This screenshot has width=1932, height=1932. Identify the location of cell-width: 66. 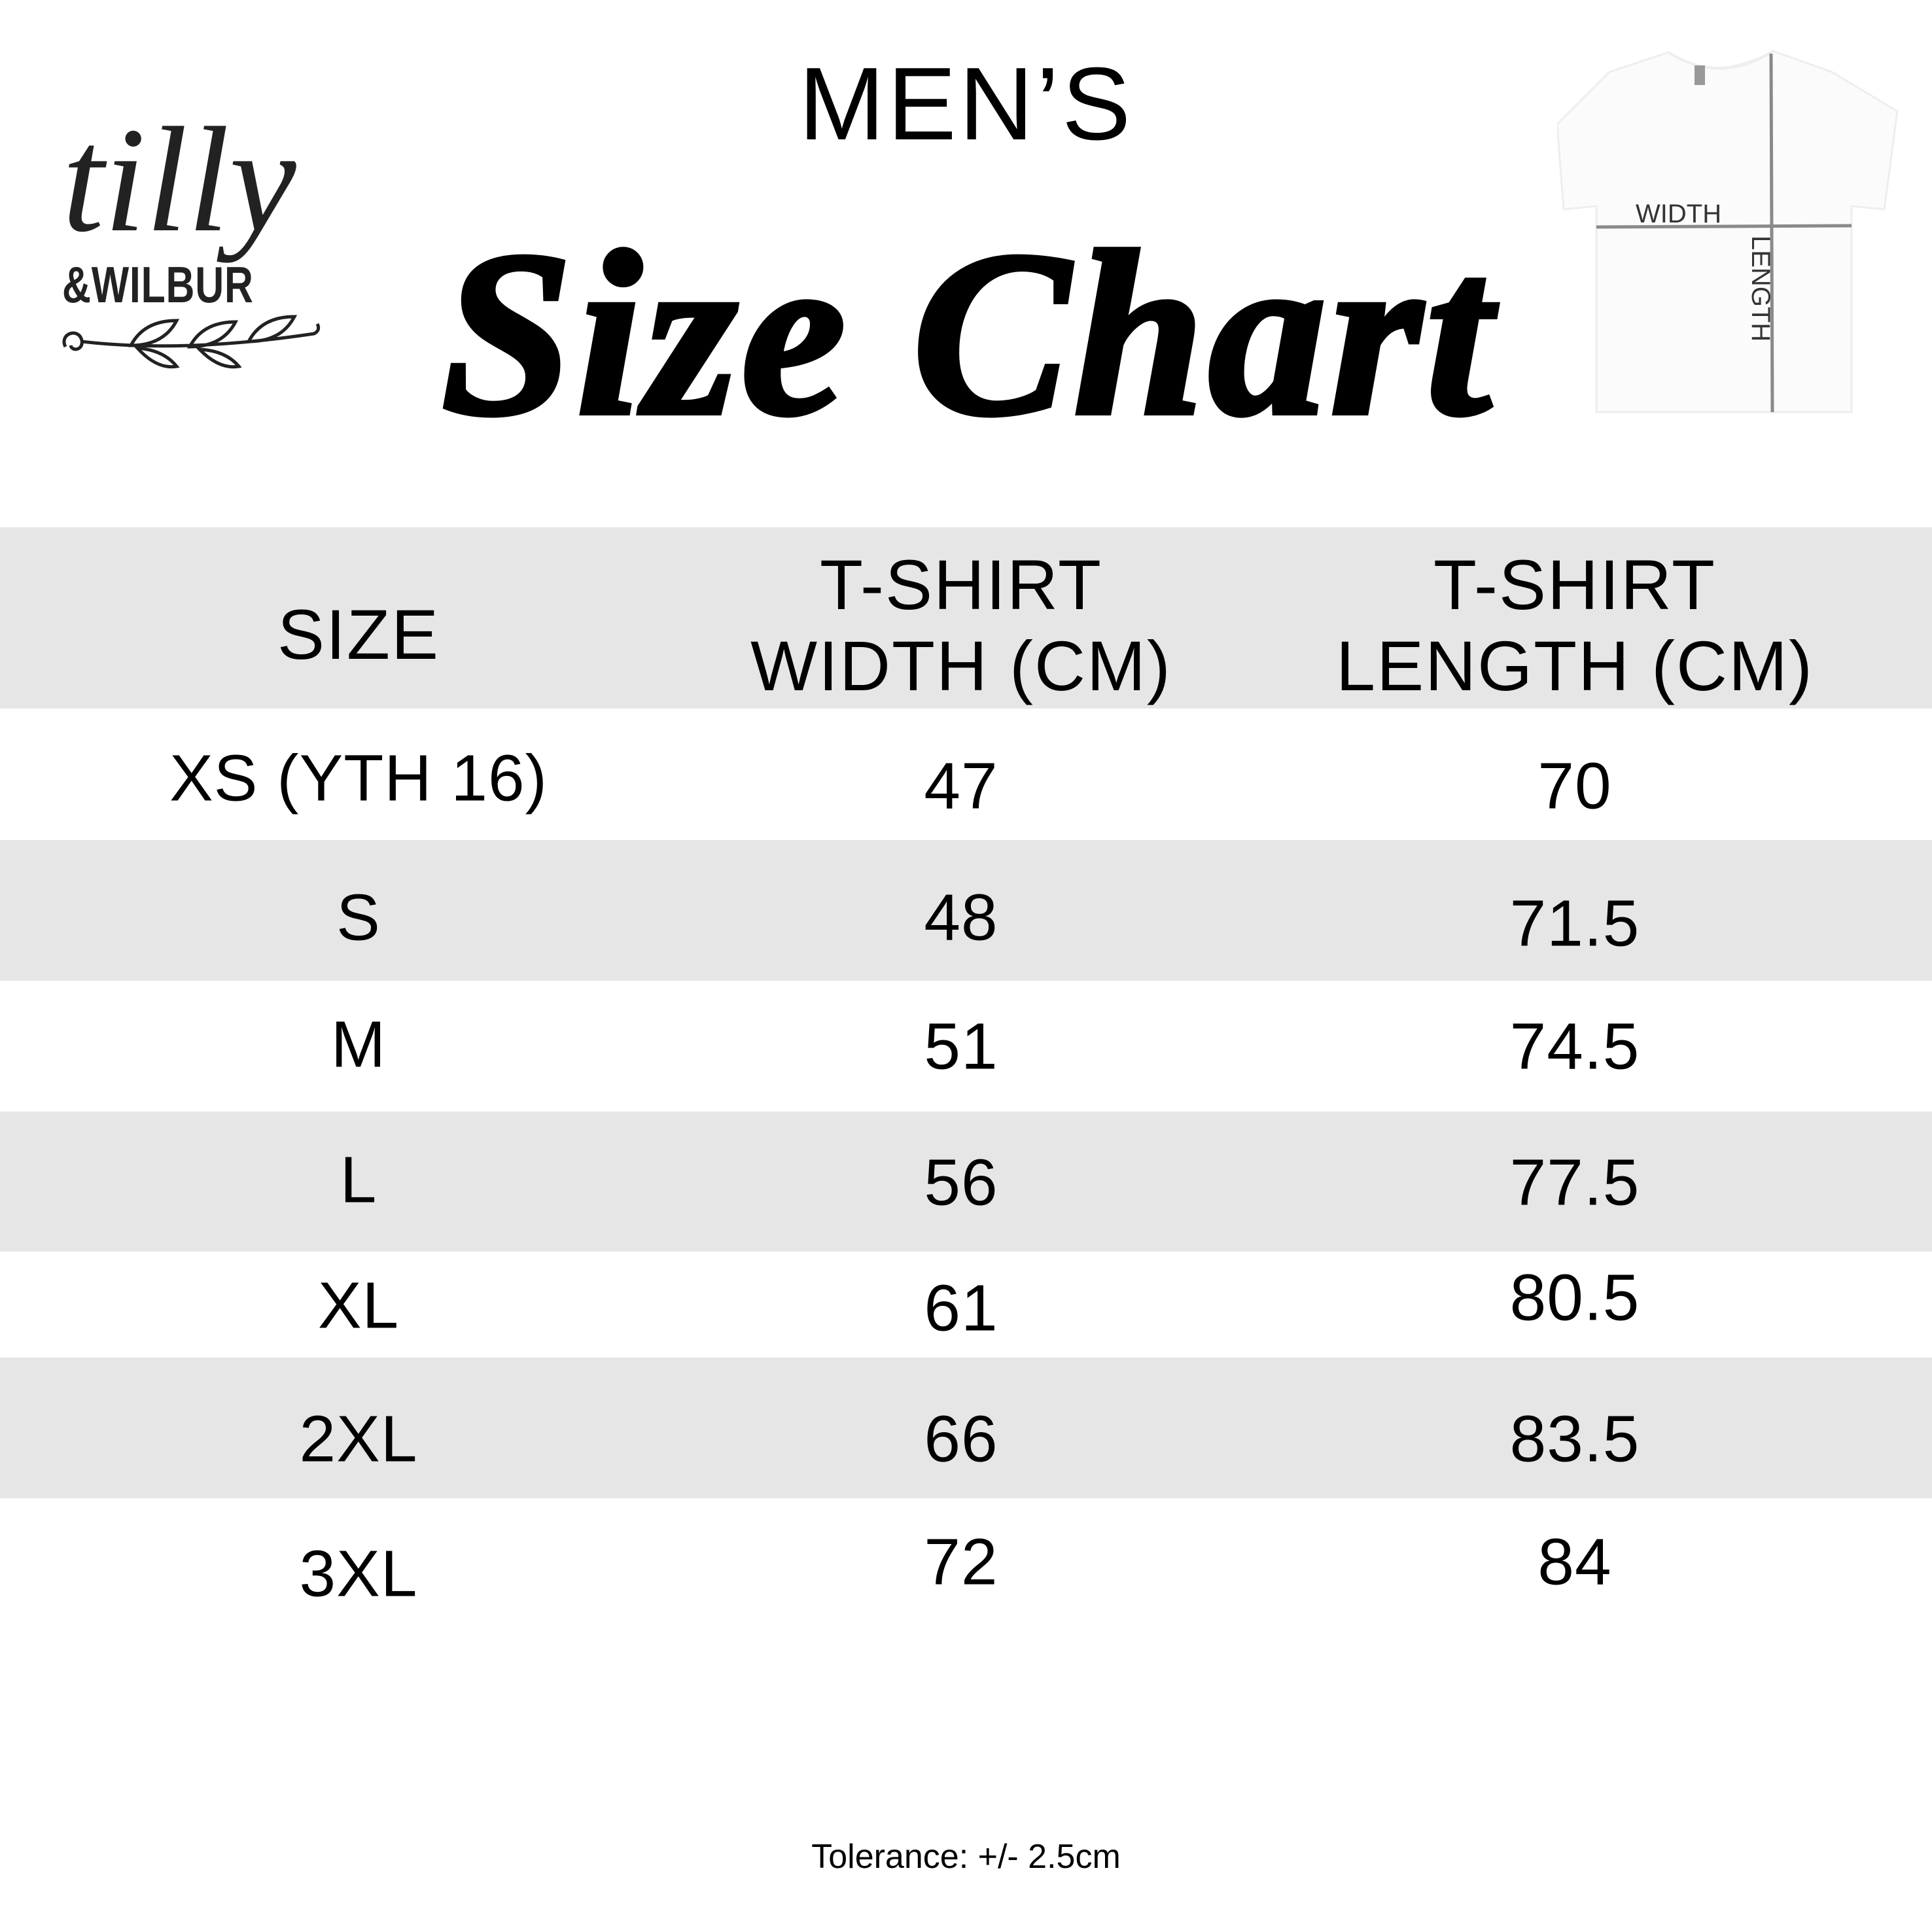
(961, 1439).